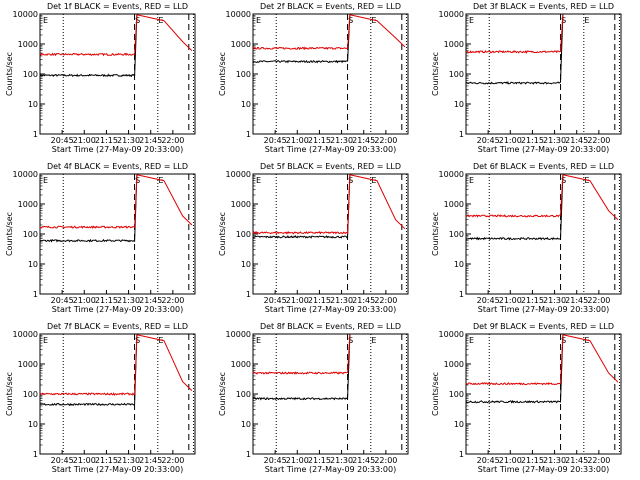 The height and width of the screenshot is (480, 640). Describe the element at coordinates (586, 20) in the screenshot. I see `marker-e: E` at that location.